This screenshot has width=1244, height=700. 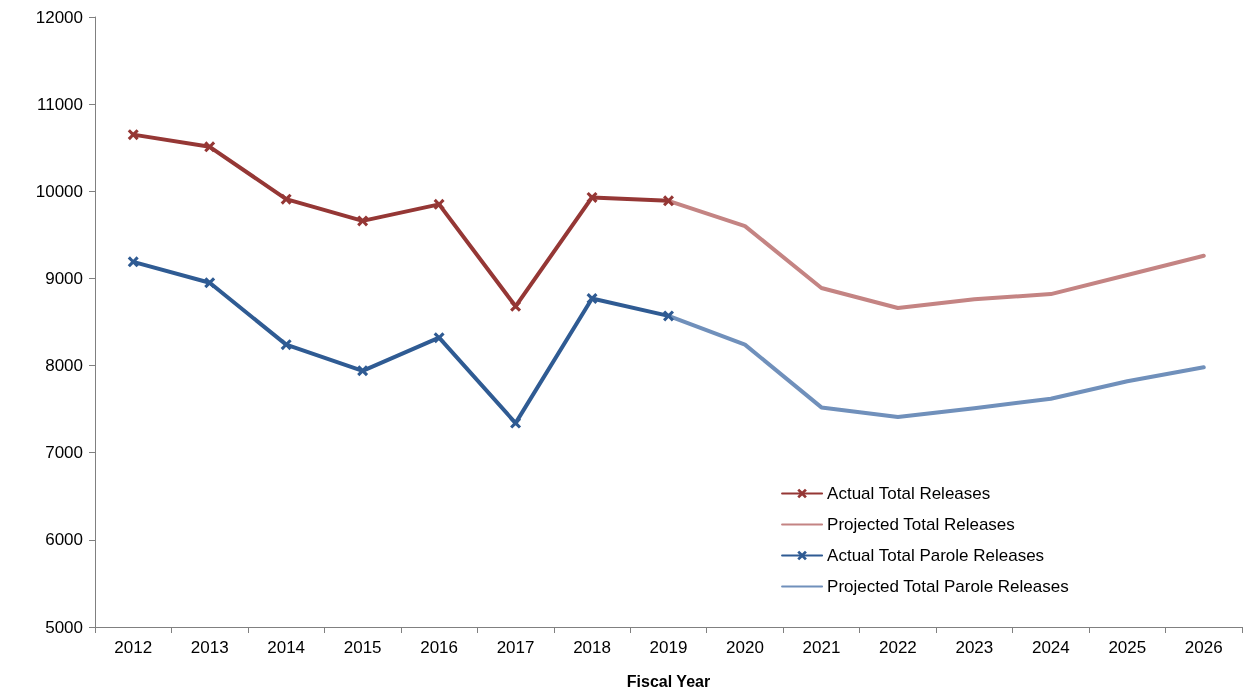 I want to click on y-tick-label: 7000, so click(x=64, y=453).